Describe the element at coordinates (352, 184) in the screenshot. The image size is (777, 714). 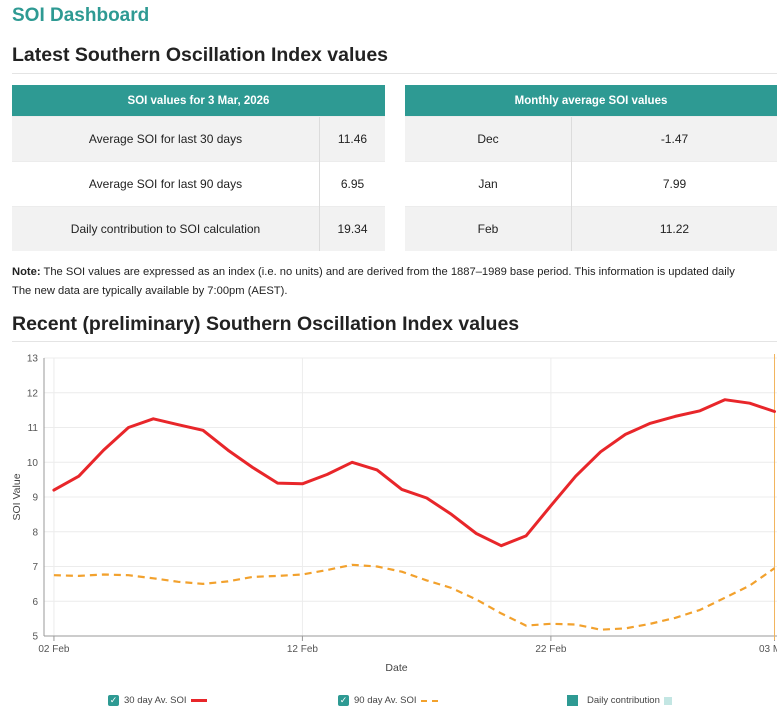
I see `row-value: 6.95` at that location.